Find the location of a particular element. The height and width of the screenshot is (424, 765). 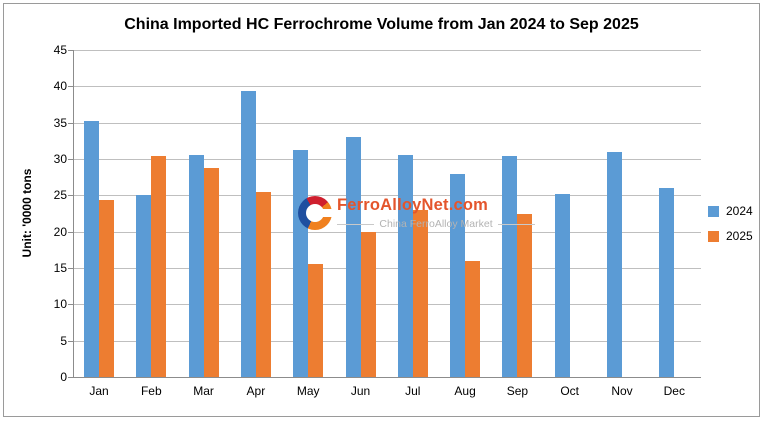

bar-2024-nov is located at coordinates (614, 264).